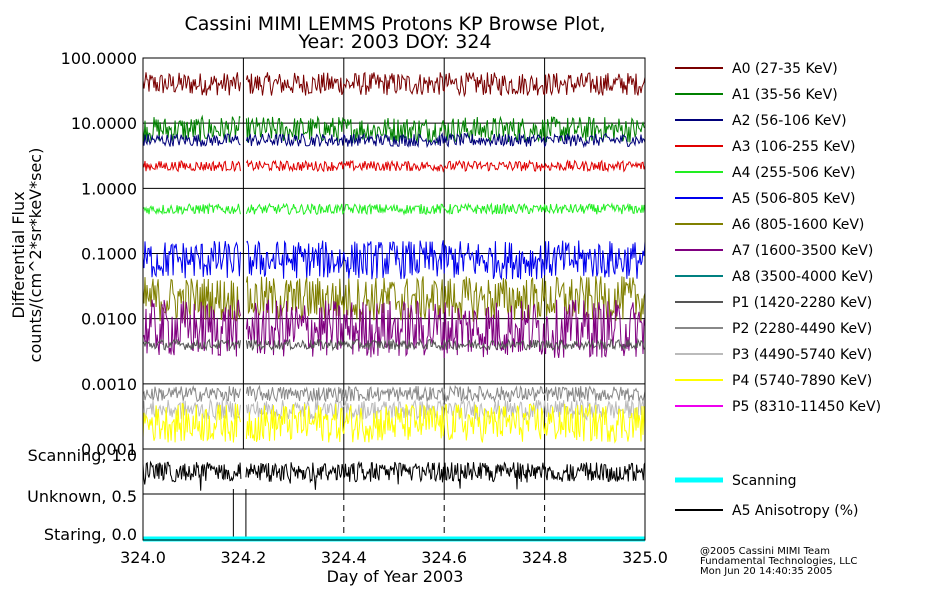 Image resolution: width=950 pixels, height=600 pixels. I want to click on chart-subtitle: Year: 2003 DOY: 324, so click(394, 42).